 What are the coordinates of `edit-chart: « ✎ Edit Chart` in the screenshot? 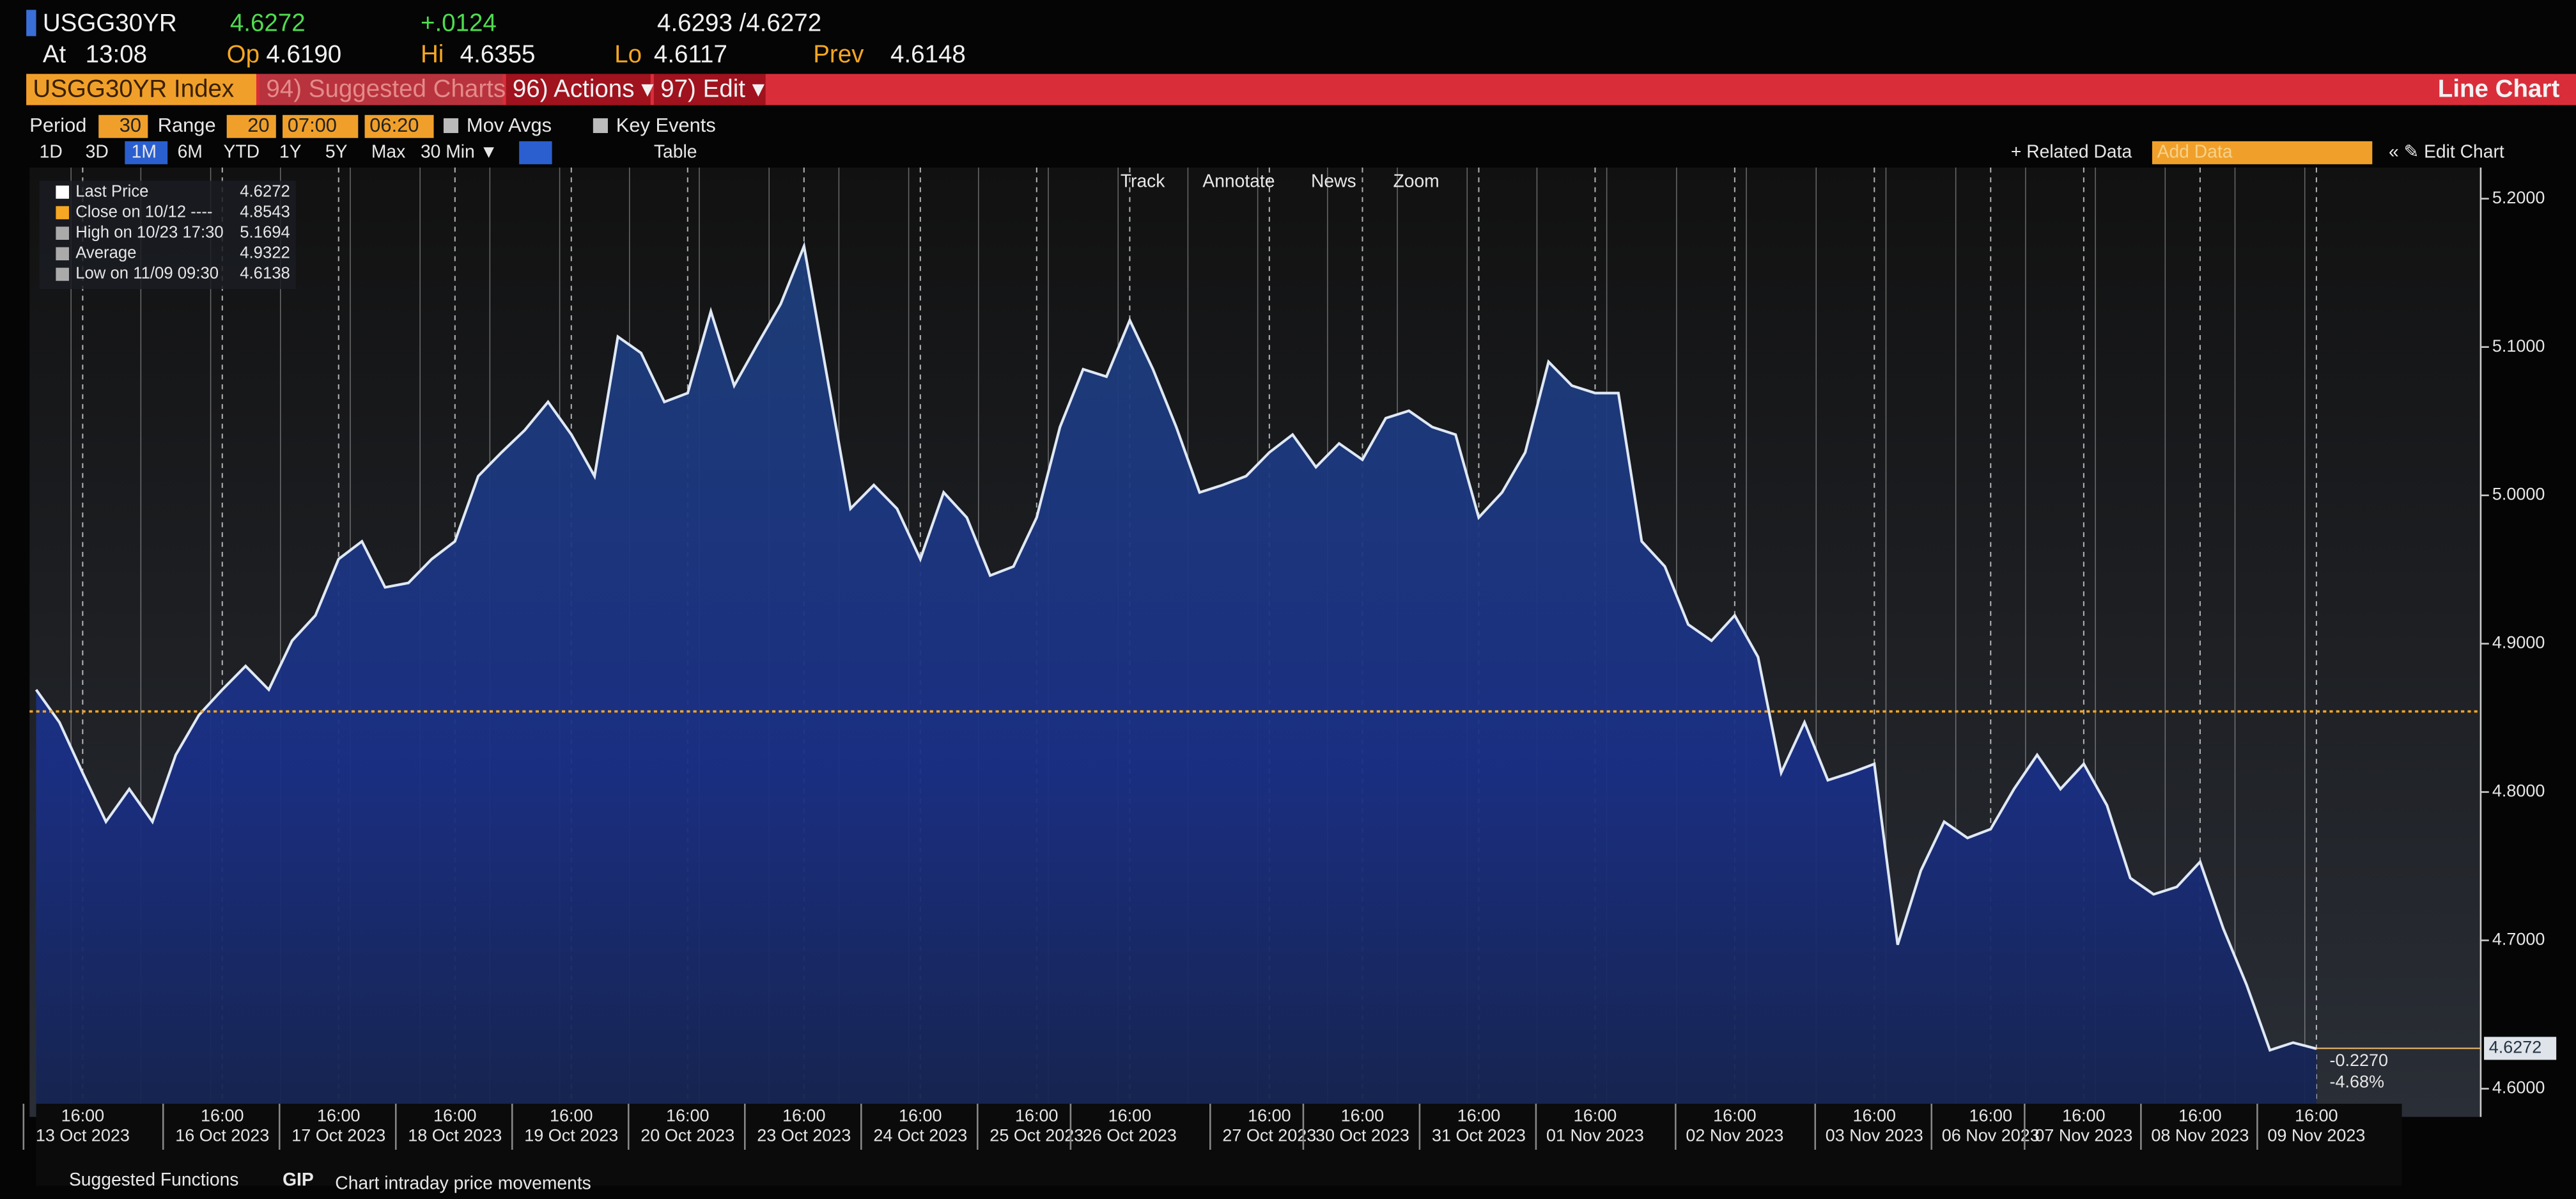 It's located at (2446, 151).